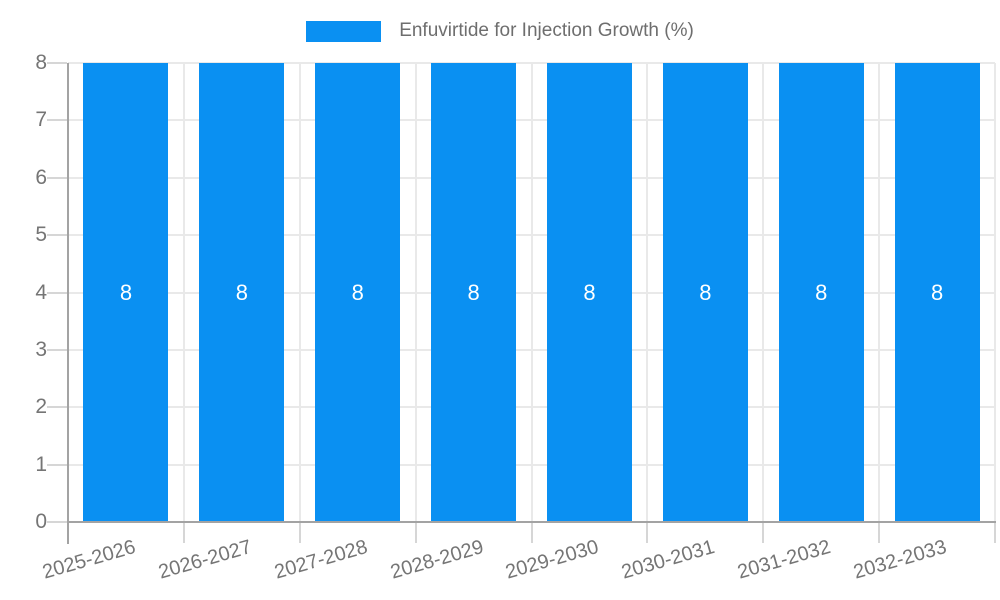 The image size is (1000, 600). What do you see at coordinates (41, 292) in the screenshot?
I see `y-tick-label: 4` at bounding box center [41, 292].